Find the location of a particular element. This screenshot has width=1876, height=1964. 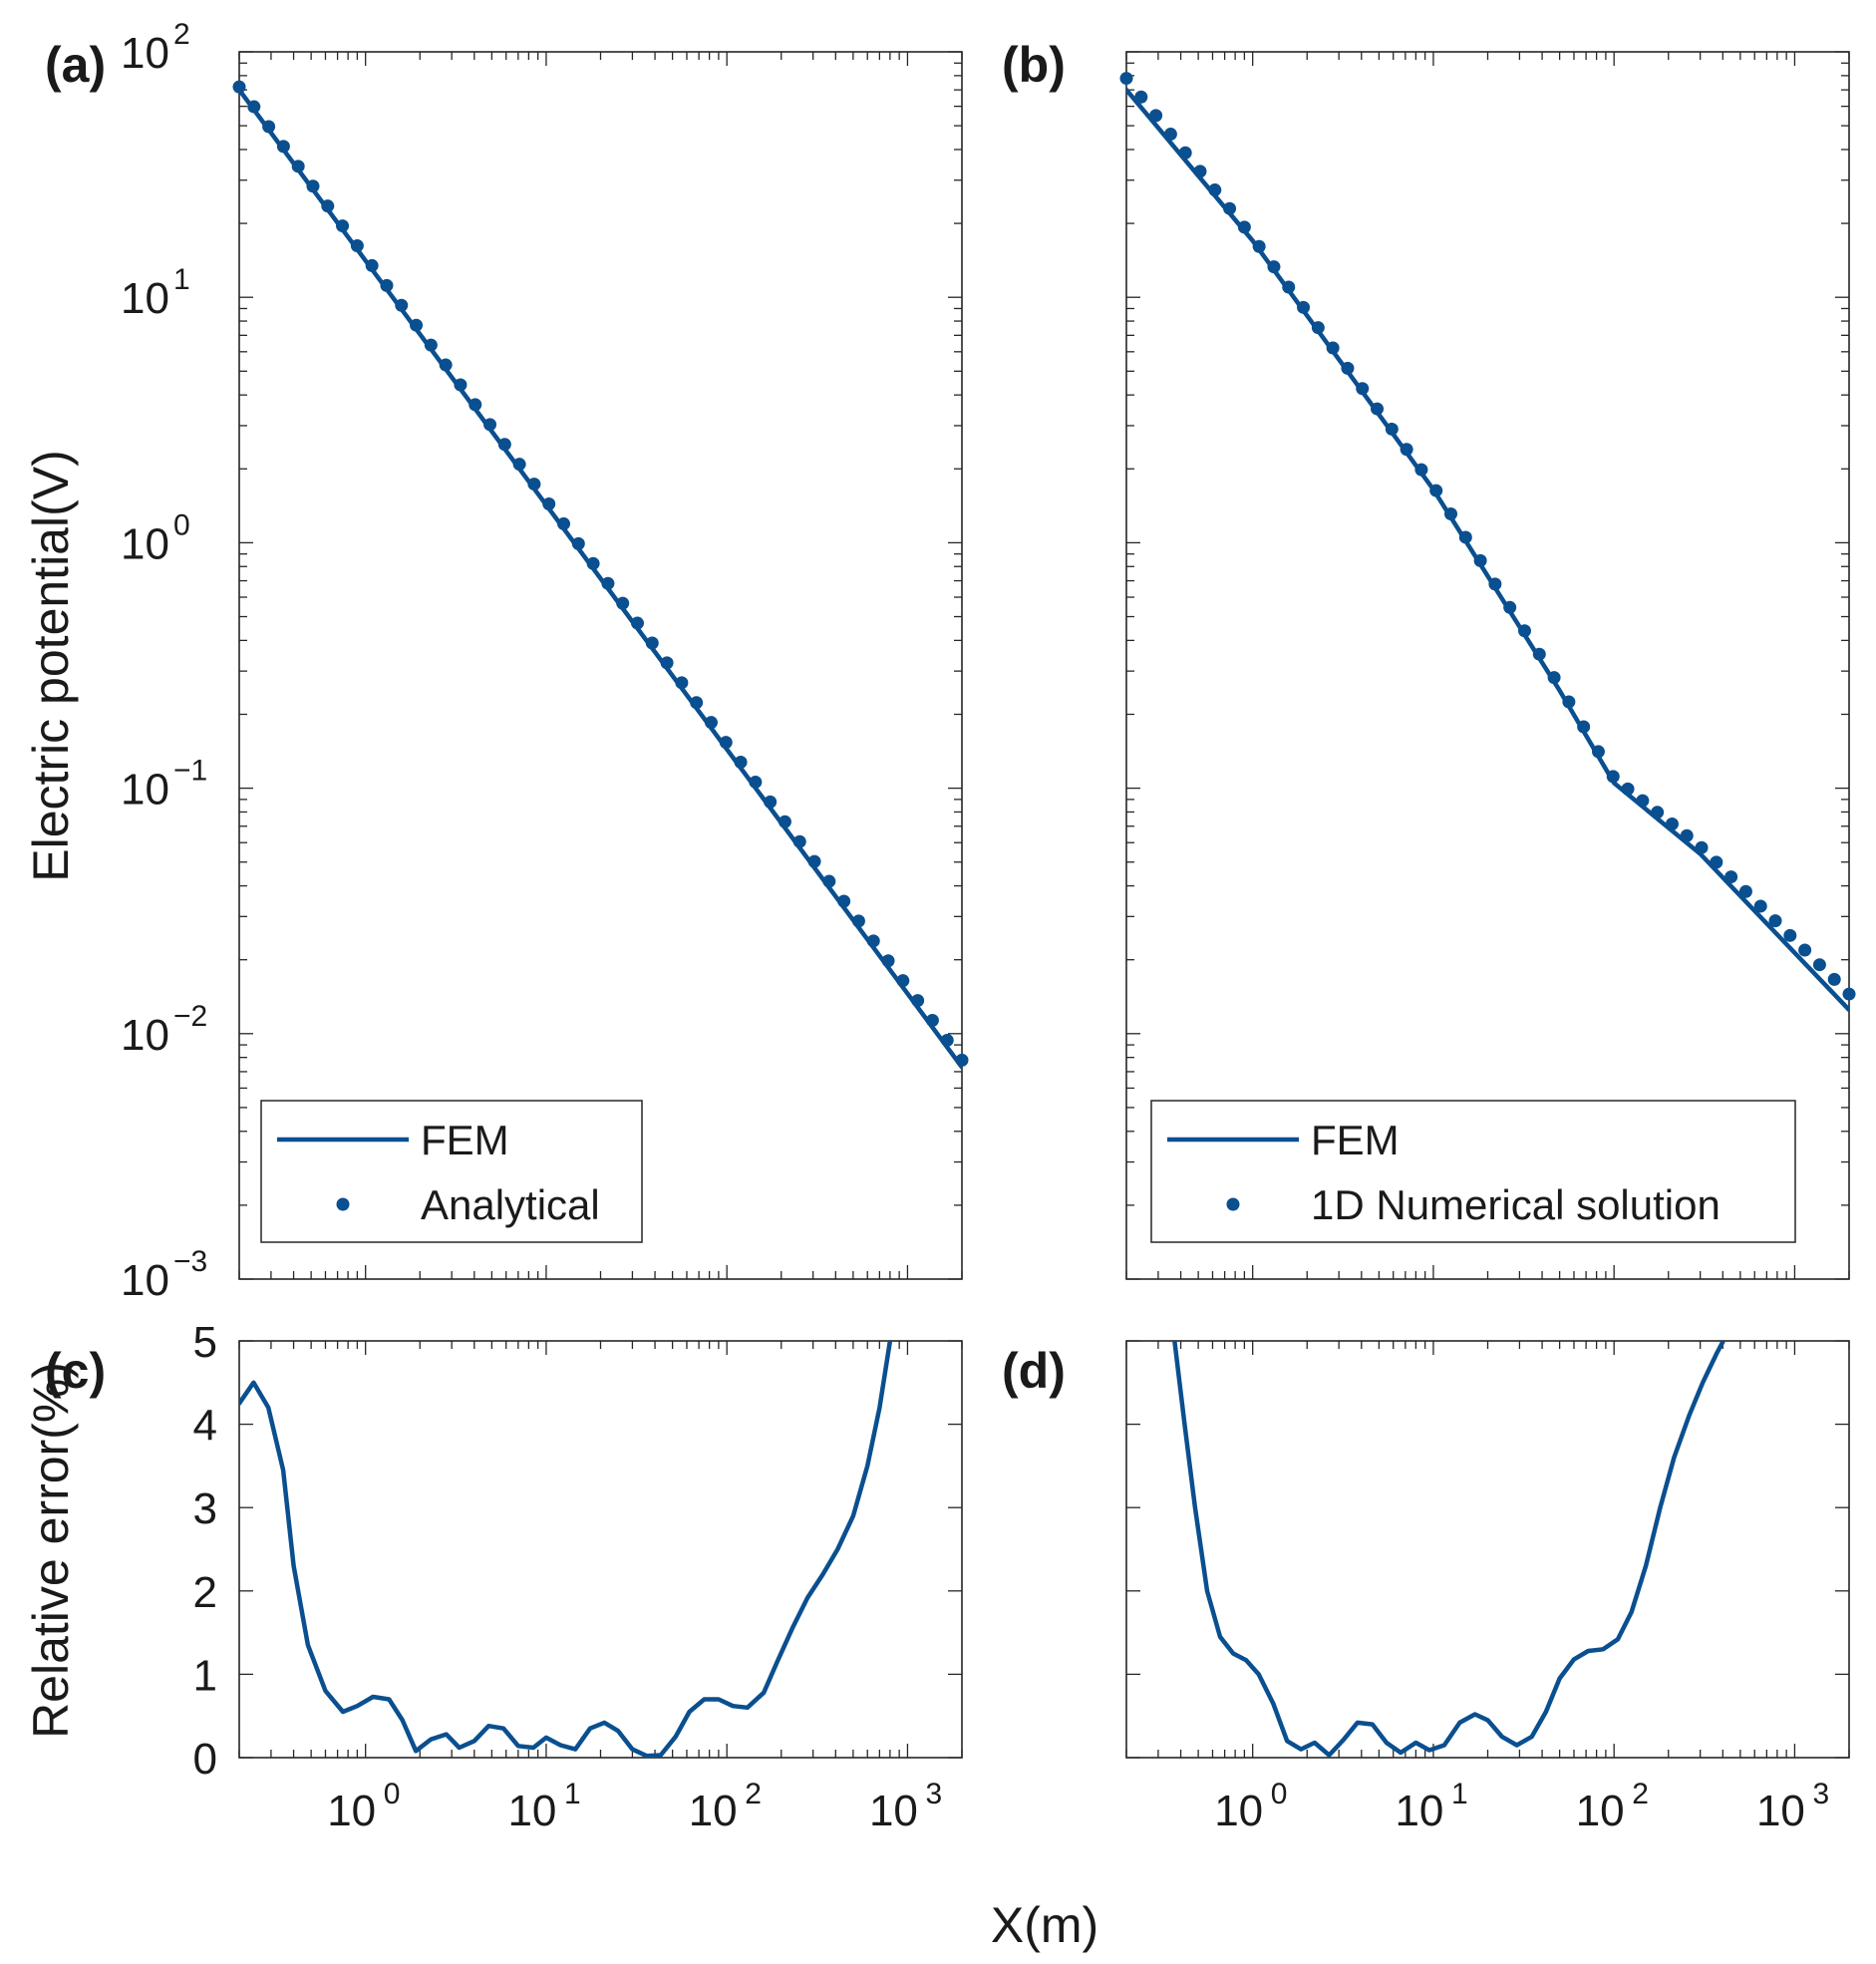

panel-b-tag: (b) is located at coordinates (1034, 65).